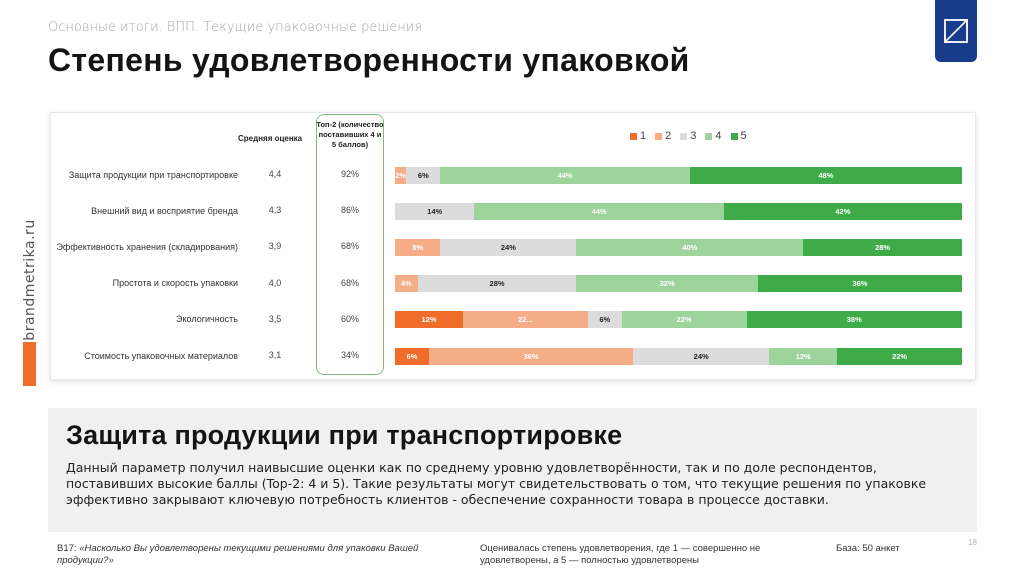 The image size is (1024, 576). Describe the element at coordinates (972, 542) in the screenshot. I see `page-number: 18` at that location.